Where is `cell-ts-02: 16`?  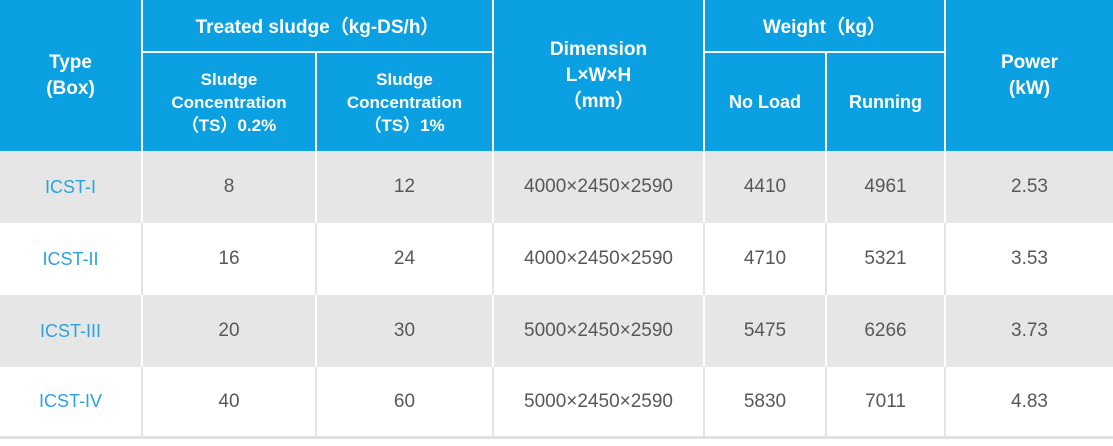 cell-ts-02: 16 is located at coordinates (228, 259).